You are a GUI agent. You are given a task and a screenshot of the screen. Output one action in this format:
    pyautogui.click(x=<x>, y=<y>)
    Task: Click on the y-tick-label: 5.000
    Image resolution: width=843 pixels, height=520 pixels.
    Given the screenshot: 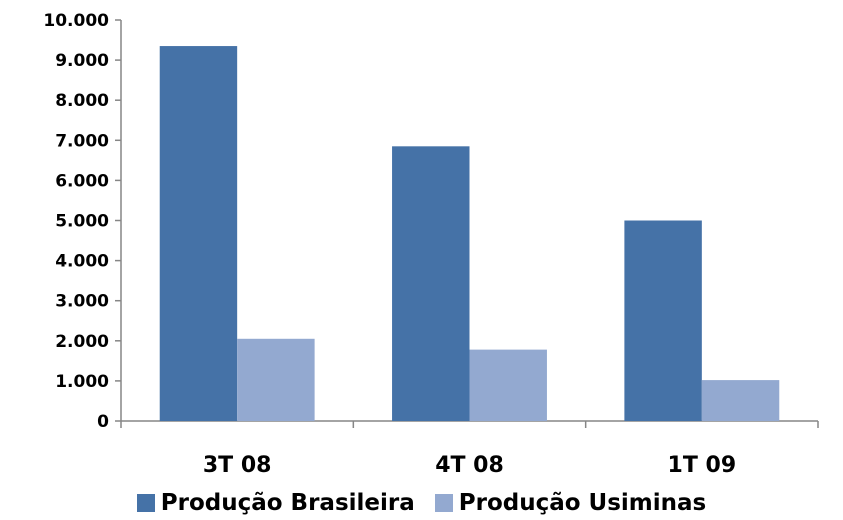 What is the action you would take?
    pyautogui.click(x=82, y=222)
    